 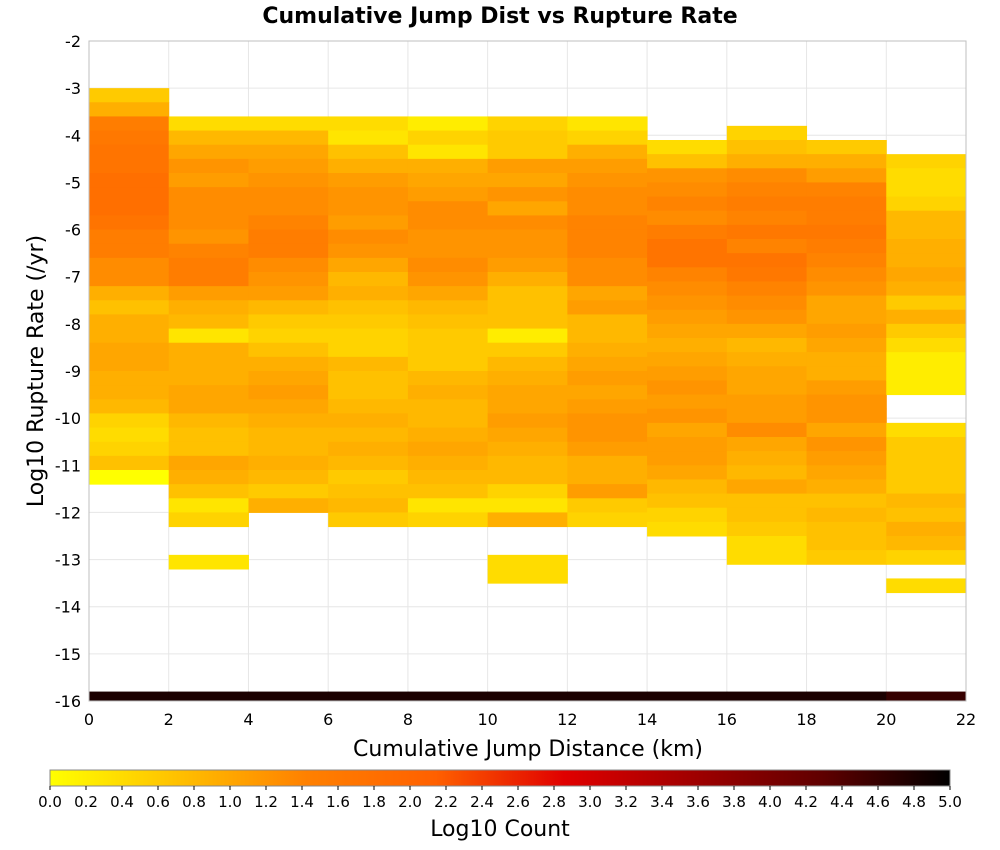 I want to click on y-tick-label: -14, so click(x=68, y=607).